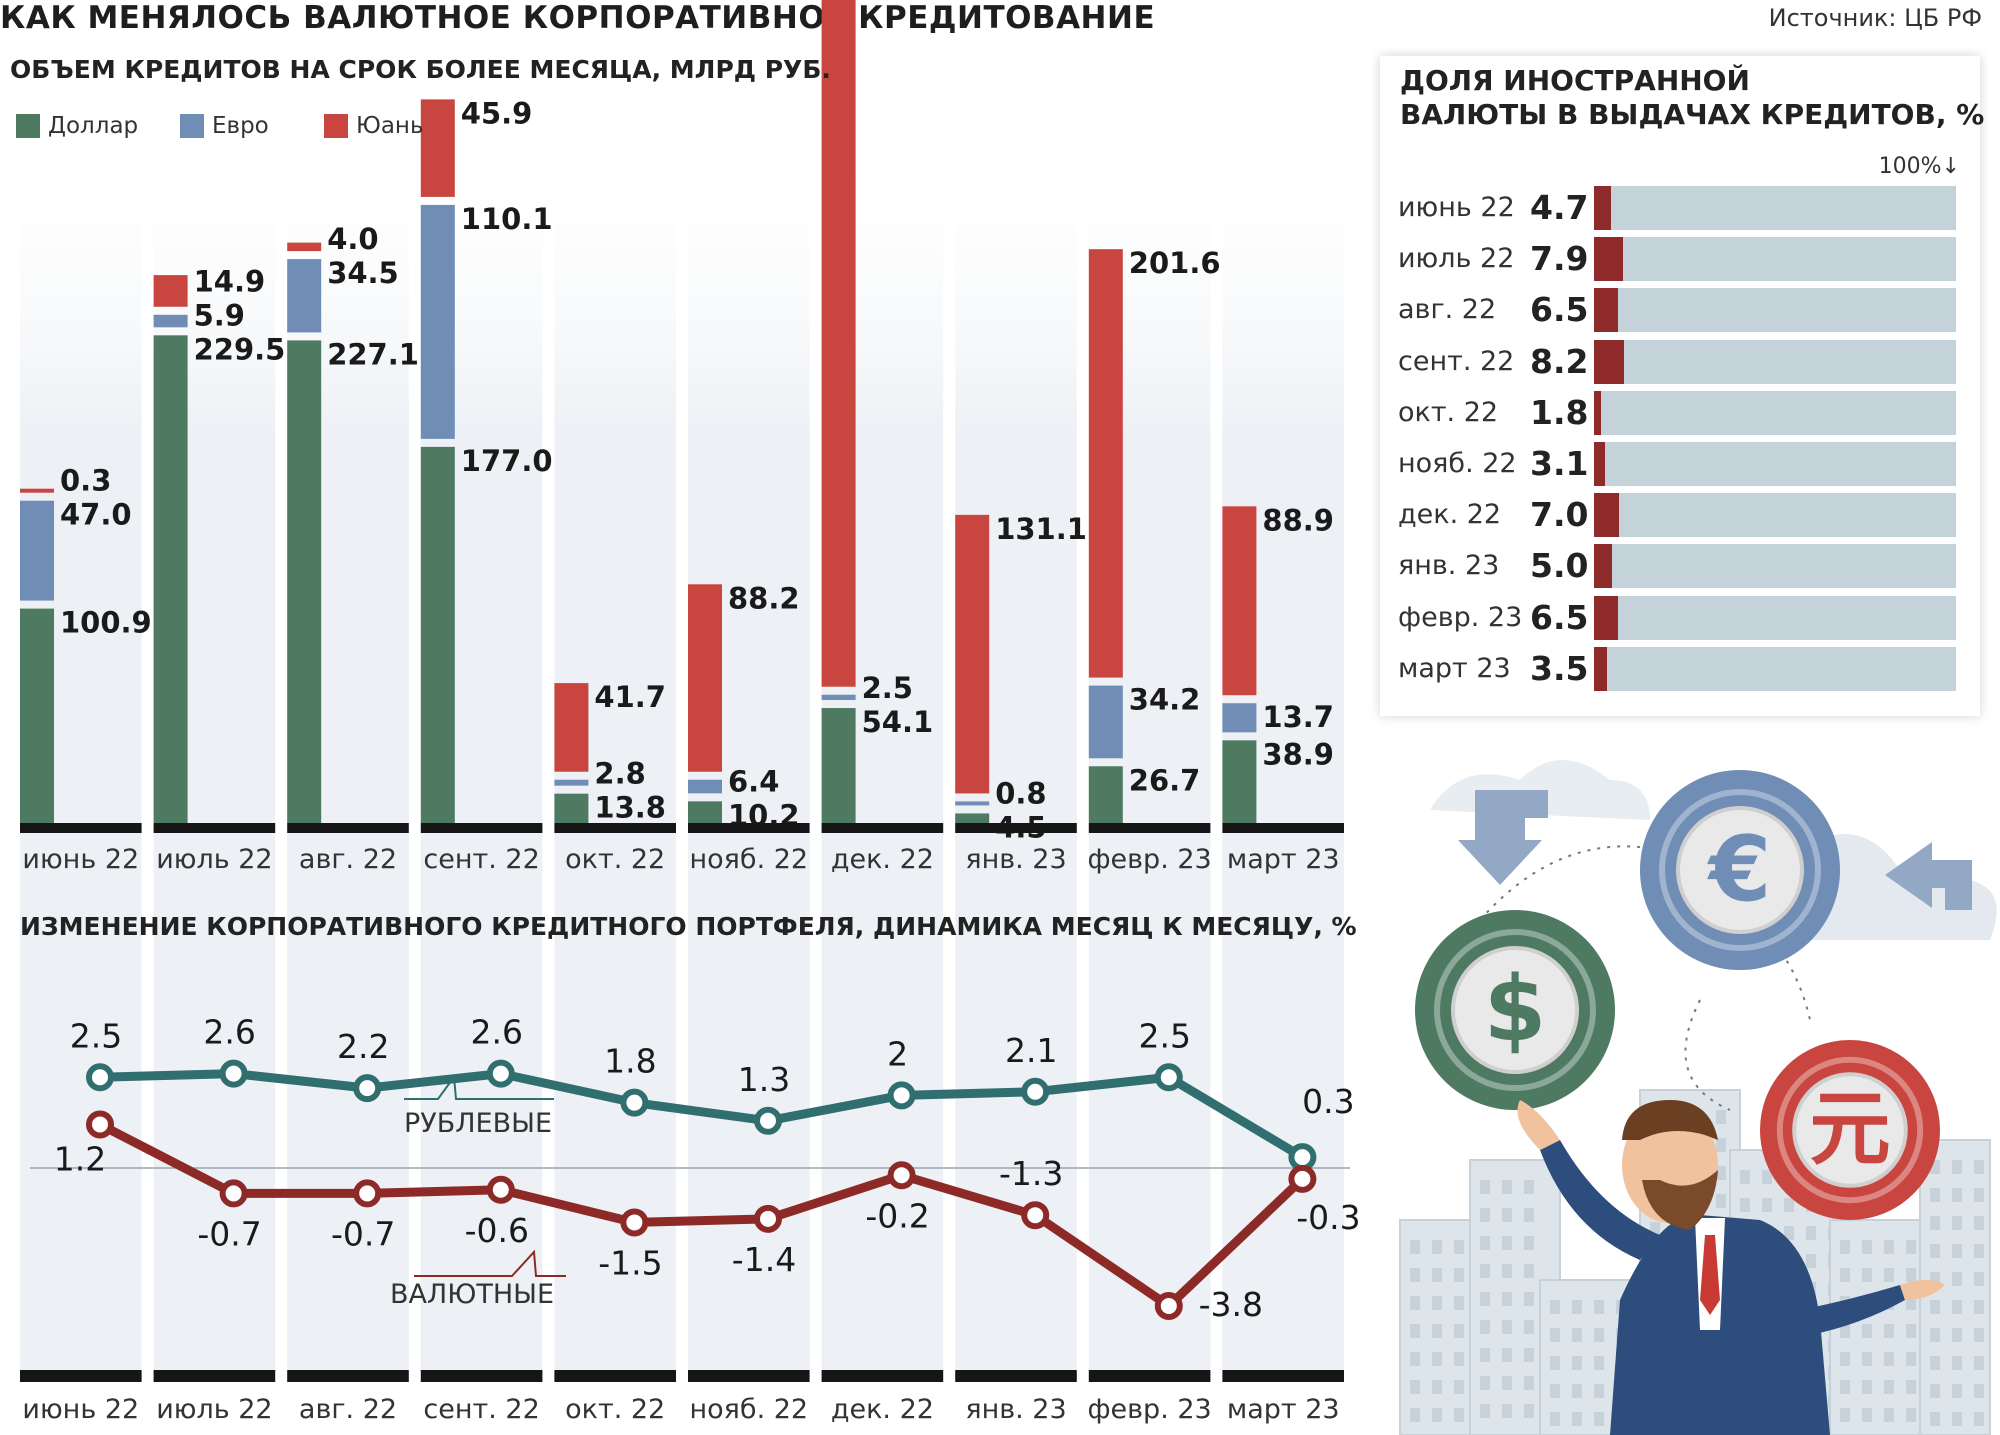  Describe the element at coordinates (615, 1409) in the screenshot. I see `line-category-label: окт. 22` at that location.